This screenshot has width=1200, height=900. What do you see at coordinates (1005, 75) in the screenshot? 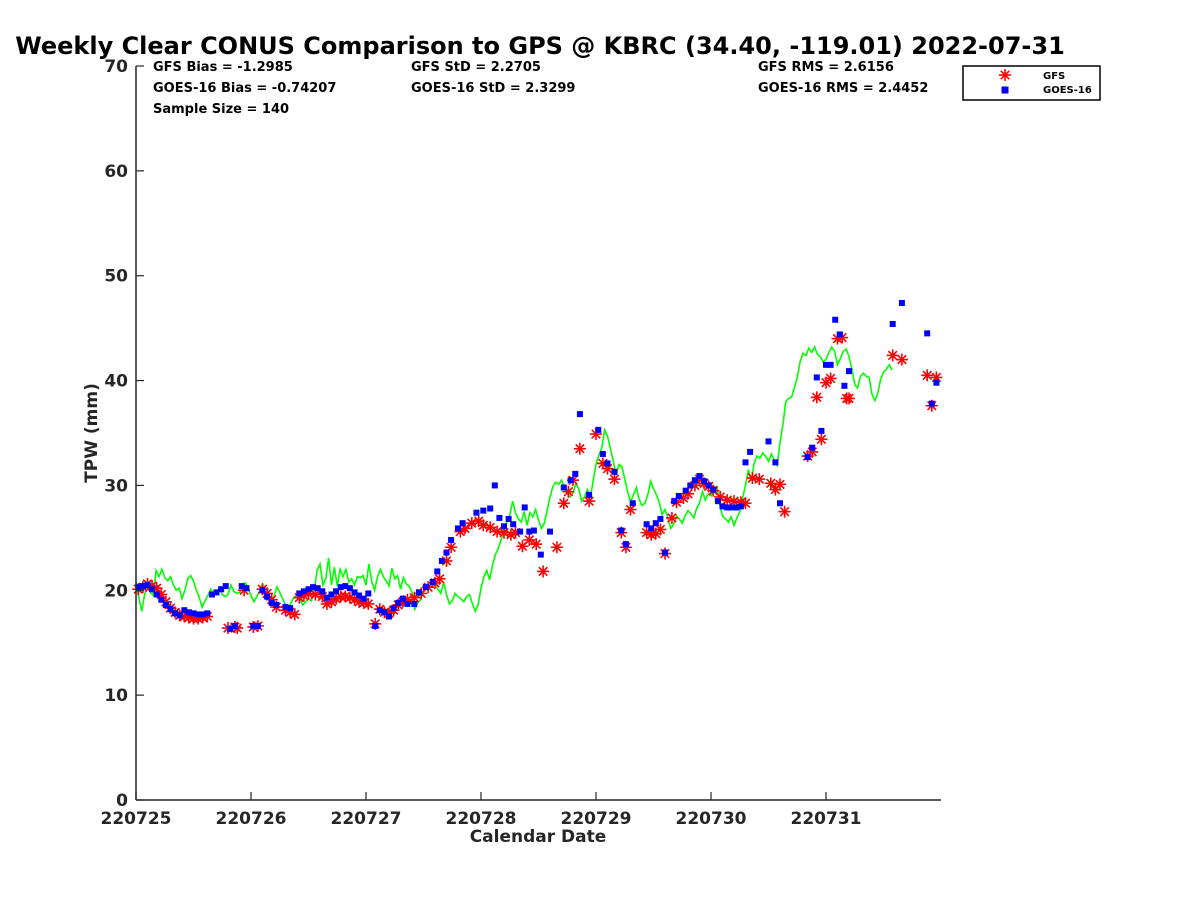
I see `legend-gfs-marker` at bounding box center [1005, 75].